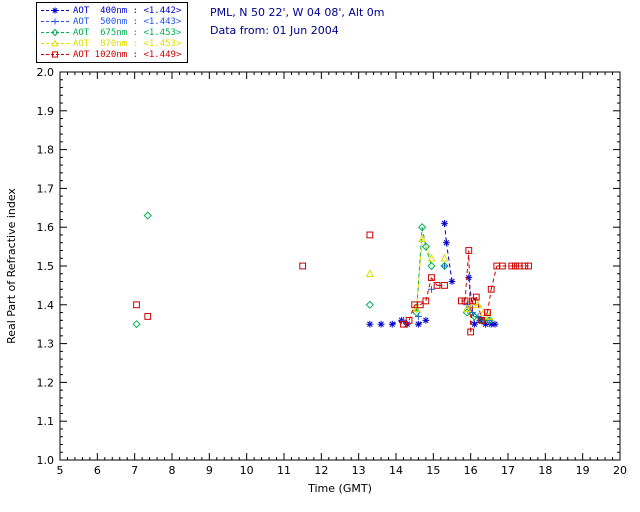 The height and width of the screenshot is (512, 640). I want to click on legend-item: AOT 400nm : <1.442>, so click(110, 10).